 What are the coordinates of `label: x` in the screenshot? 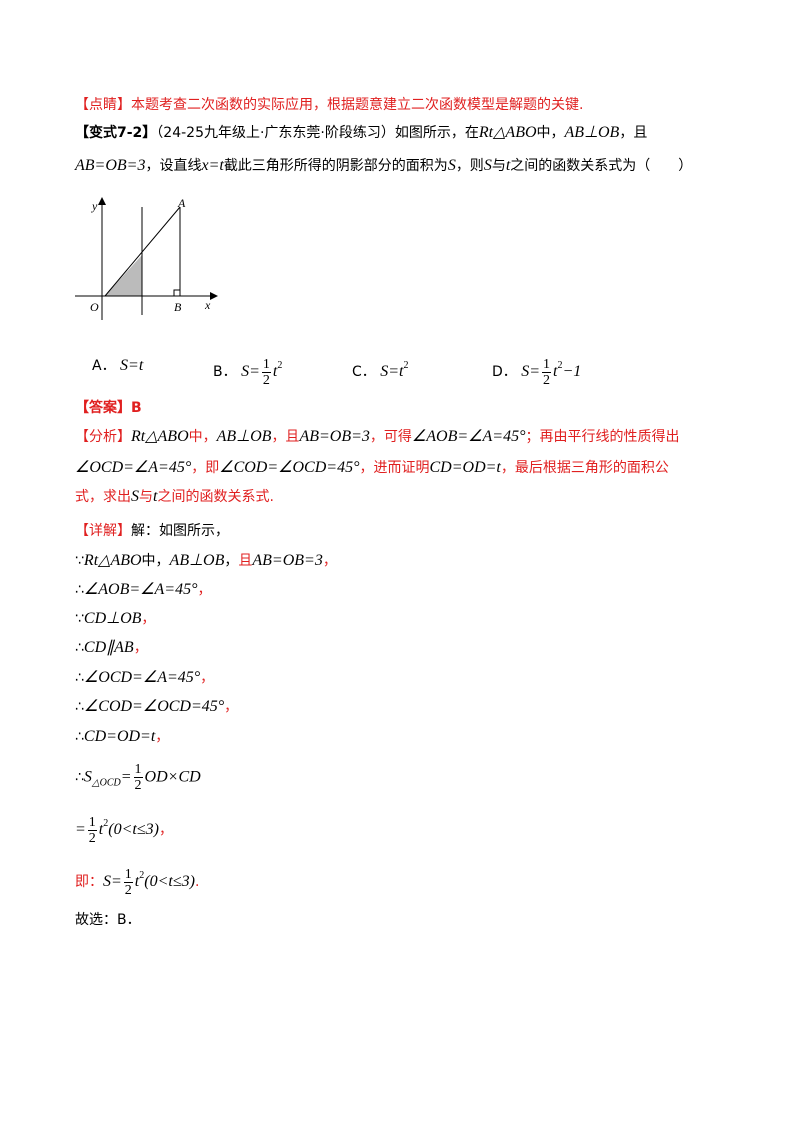 It's located at (207, 305).